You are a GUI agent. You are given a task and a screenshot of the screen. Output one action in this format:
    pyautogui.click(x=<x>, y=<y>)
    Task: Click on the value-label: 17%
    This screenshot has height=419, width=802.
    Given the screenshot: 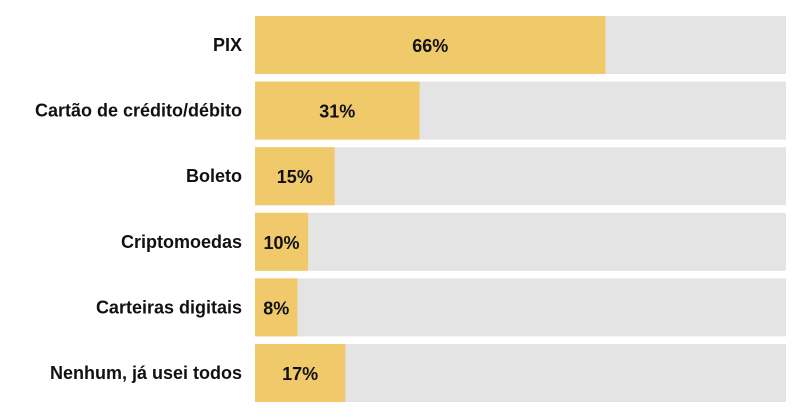 What is the action you would take?
    pyautogui.click(x=300, y=374)
    